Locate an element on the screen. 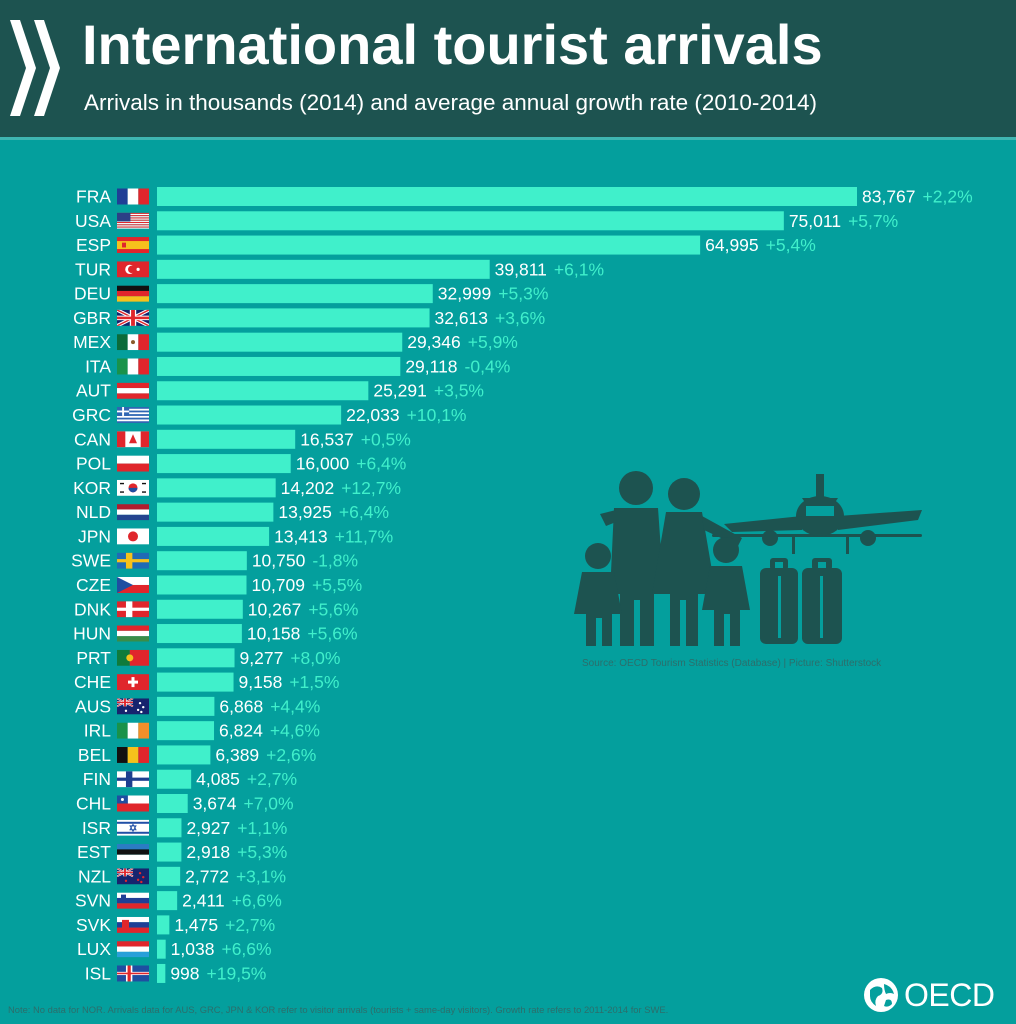 The height and width of the screenshot is (1024, 1016). growth-label: +8,0% is located at coordinates (315, 658).